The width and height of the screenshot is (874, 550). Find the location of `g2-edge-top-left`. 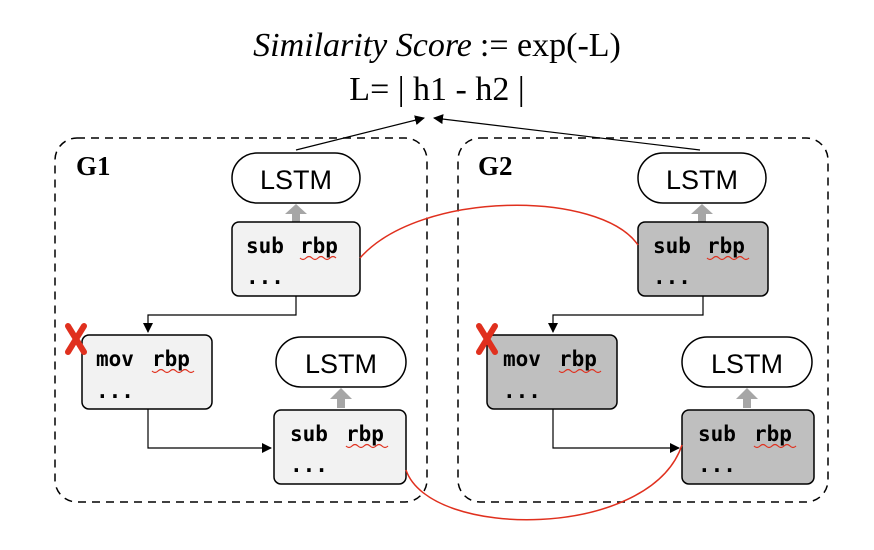

g2-edge-top-left is located at coordinates (626, 314).